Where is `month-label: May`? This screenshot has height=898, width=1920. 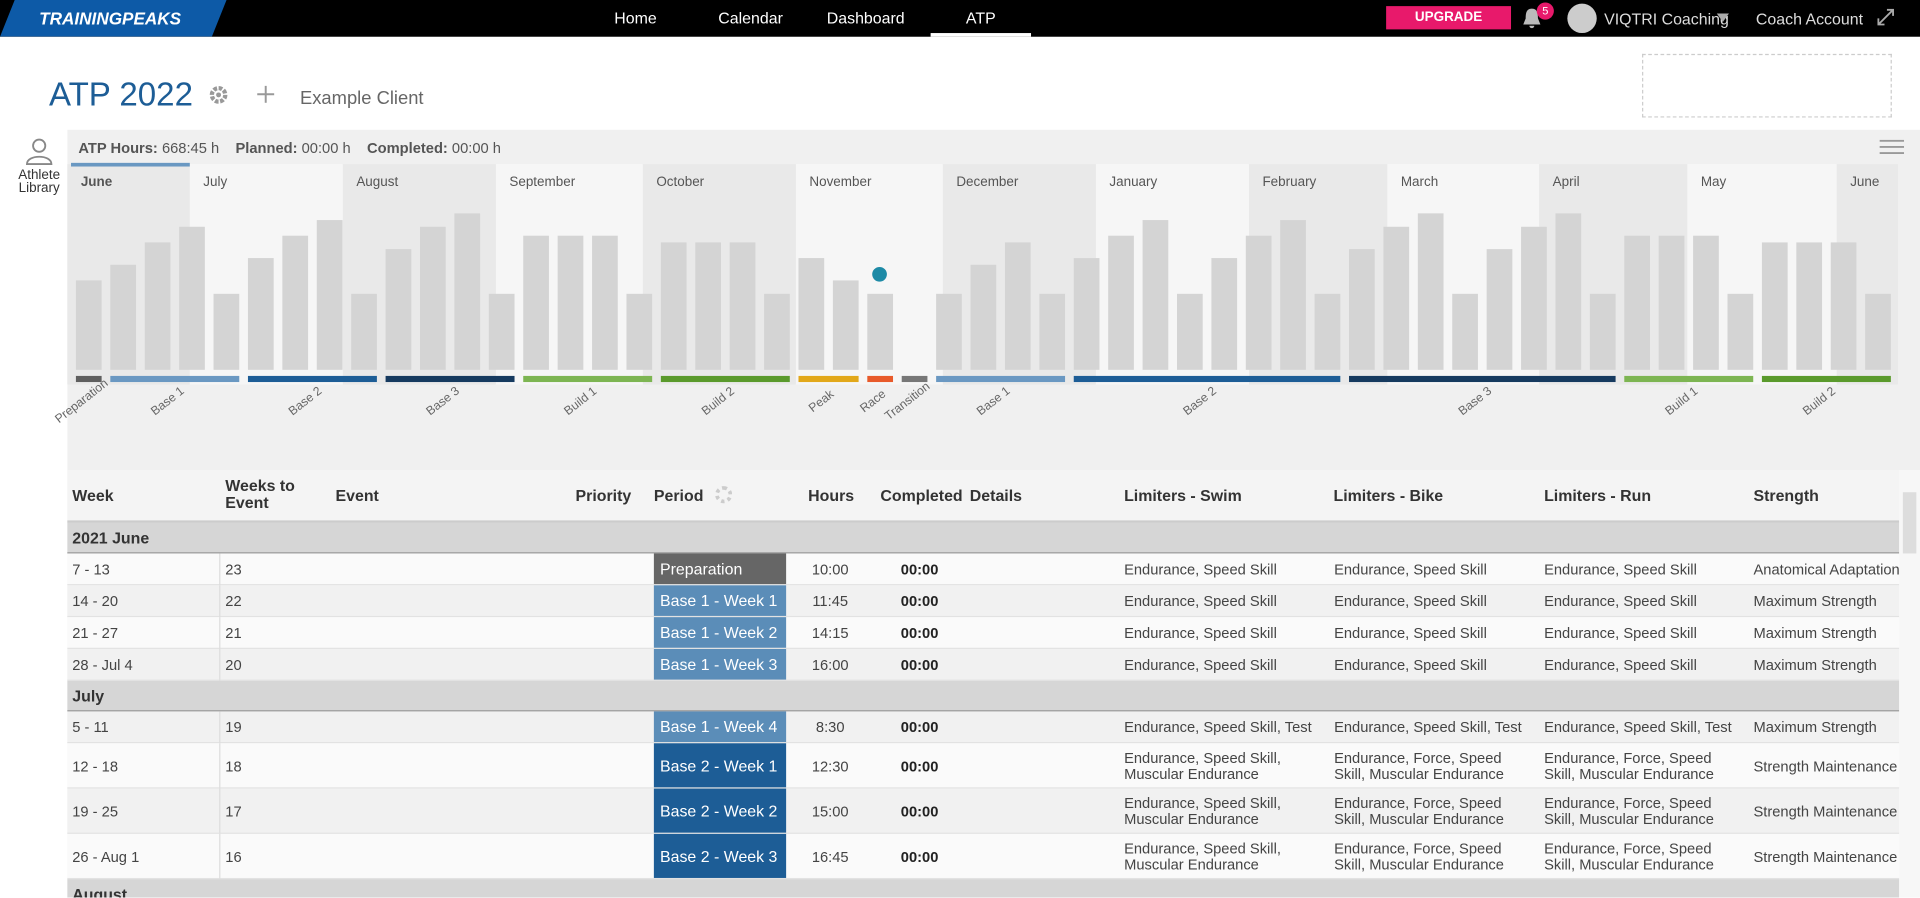
month-label: May is located at coordinates (1714, 181).